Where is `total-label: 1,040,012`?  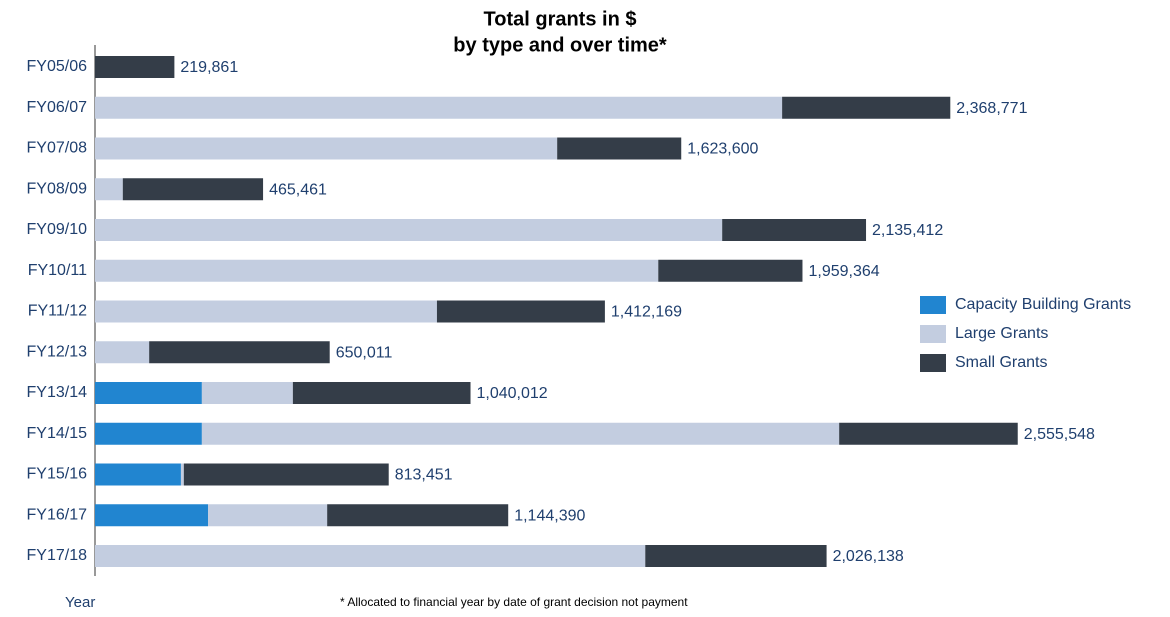 total-label: 1,040,012 is located at coordinates (512, 393).